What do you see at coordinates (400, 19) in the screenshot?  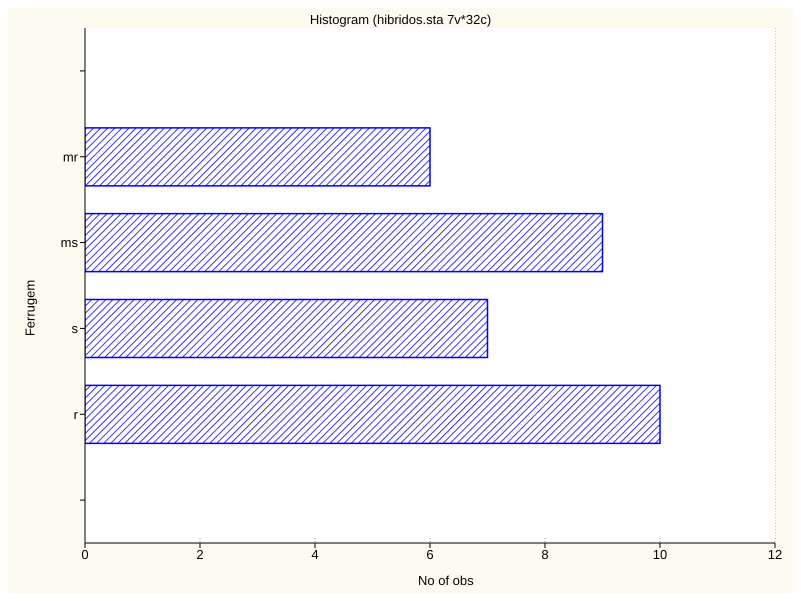 I see `chart-title: Histogram (hibridos.sta 7v*32c)` at bounding box center [400, 19].